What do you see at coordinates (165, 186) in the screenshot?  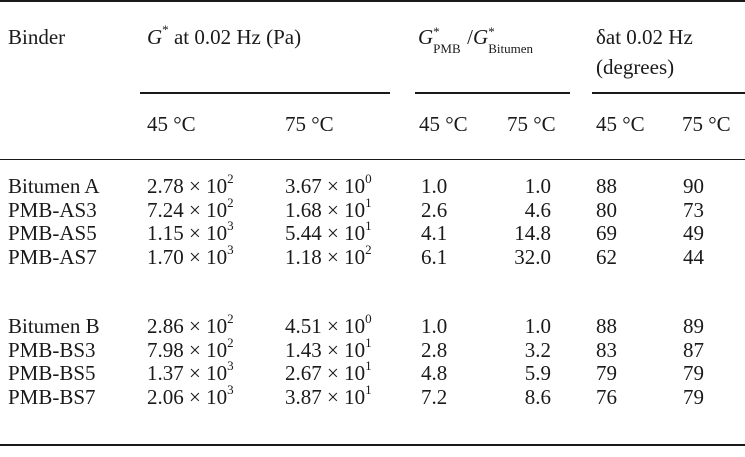 I see `mantissa: 2.78` at bounding box center [165, 186].